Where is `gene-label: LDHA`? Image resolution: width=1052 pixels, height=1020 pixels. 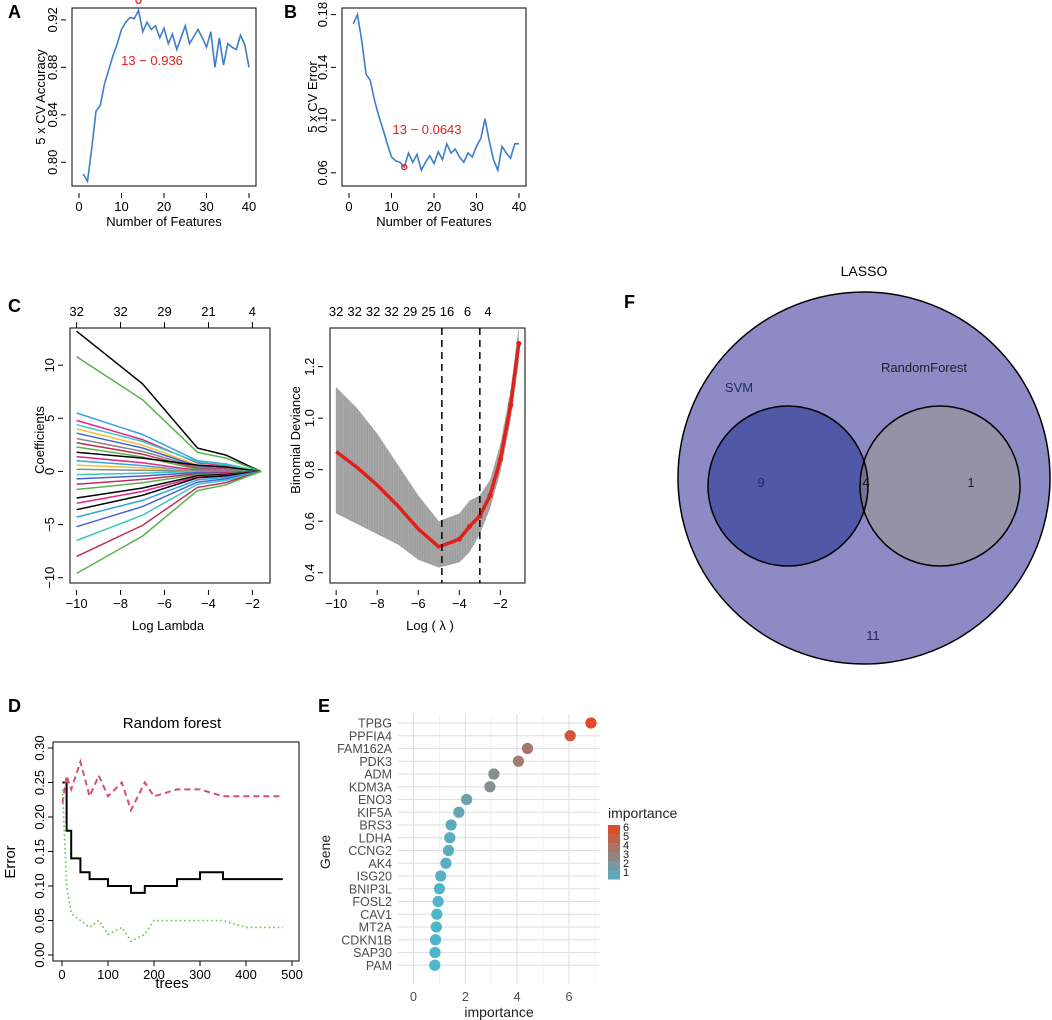 gene-label: LDHA is located at coordinates (376, 838).